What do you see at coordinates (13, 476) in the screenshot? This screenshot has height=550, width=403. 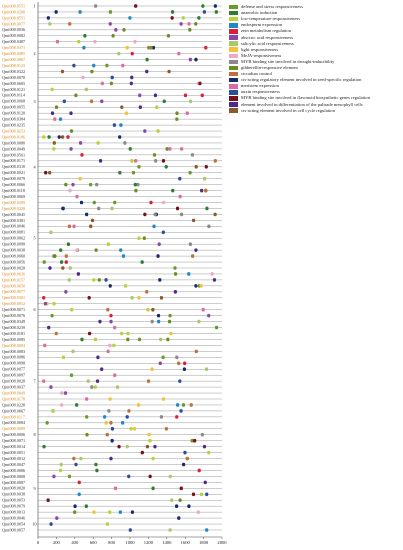 I see `gene-name: Qmt008.0008` at bounding box center [13, 476].